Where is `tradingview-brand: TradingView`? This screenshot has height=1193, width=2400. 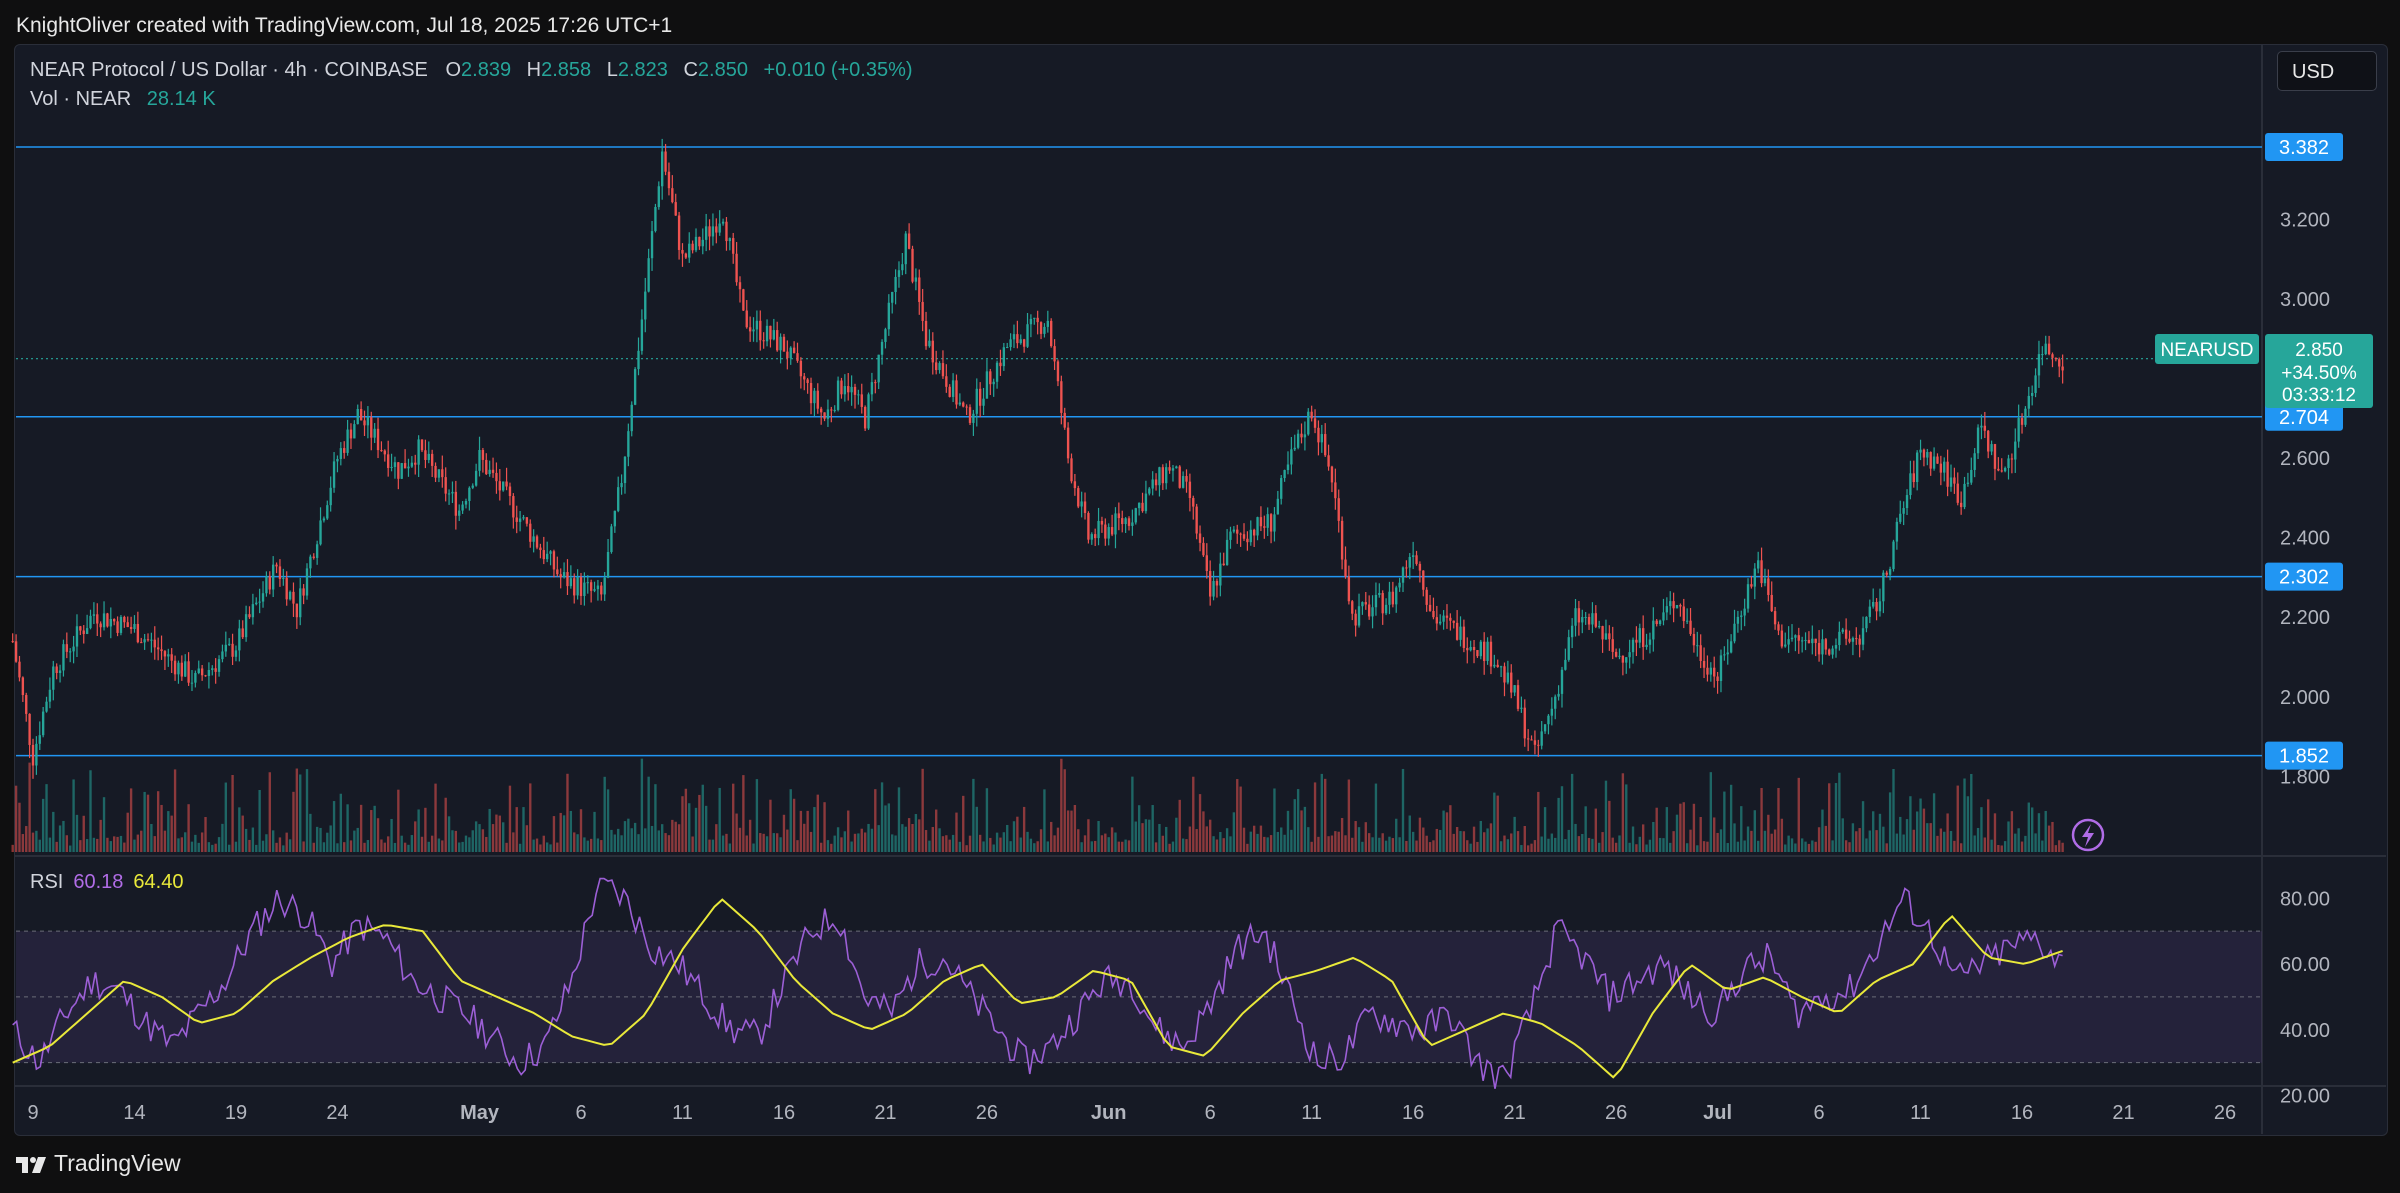
tradingview-brand: TradingView is located at coordinates (98, 1163).